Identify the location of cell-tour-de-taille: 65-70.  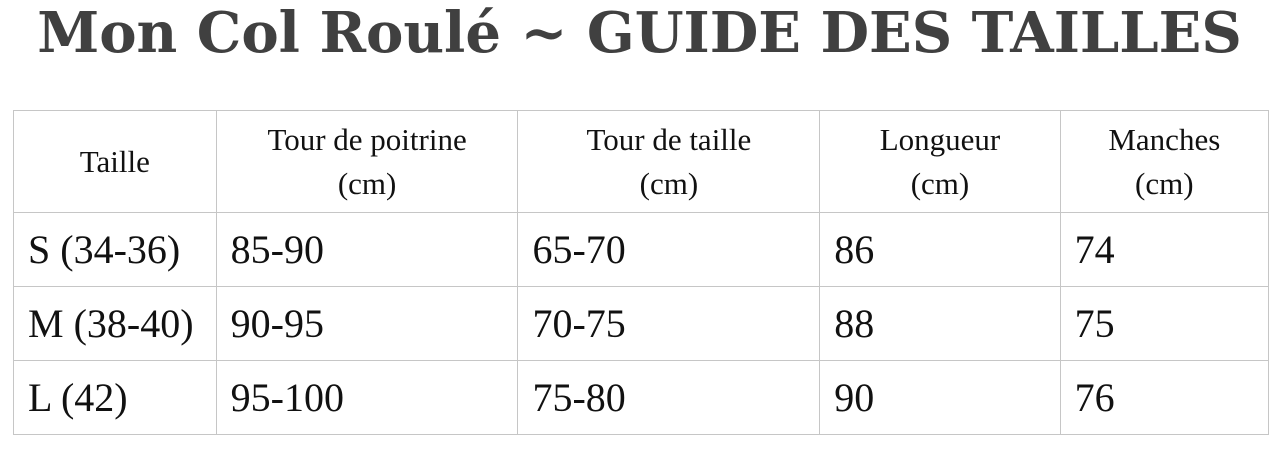
(669, 249).